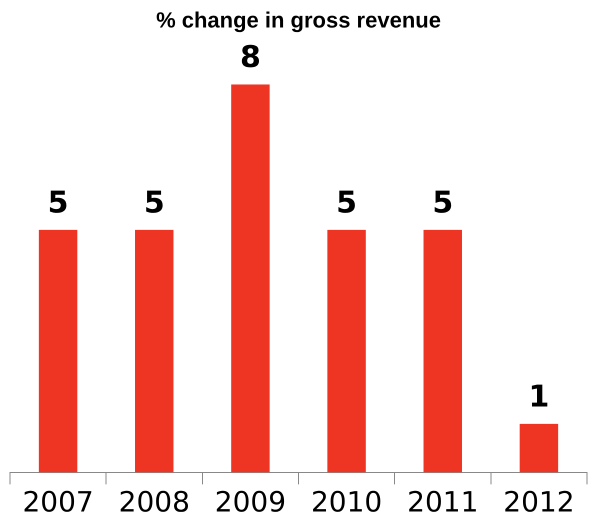 The image size is (597, 524). I want to click on x-tick-label: 2012, so click(539, 501).